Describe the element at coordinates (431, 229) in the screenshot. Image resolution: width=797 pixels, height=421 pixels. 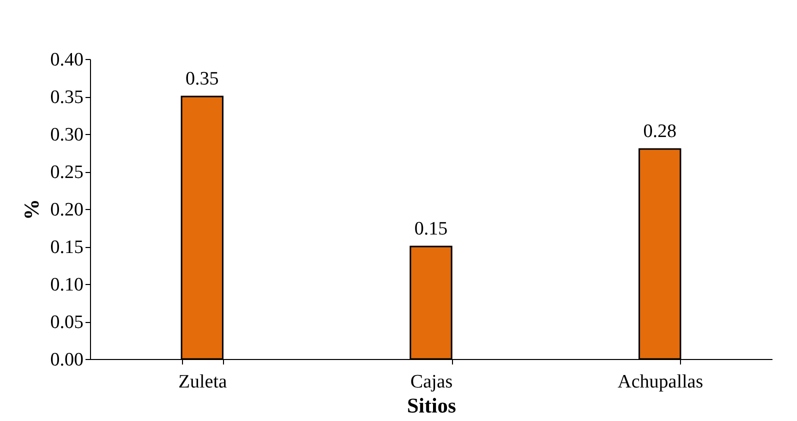
I see `data-label: 0.15` at that location.